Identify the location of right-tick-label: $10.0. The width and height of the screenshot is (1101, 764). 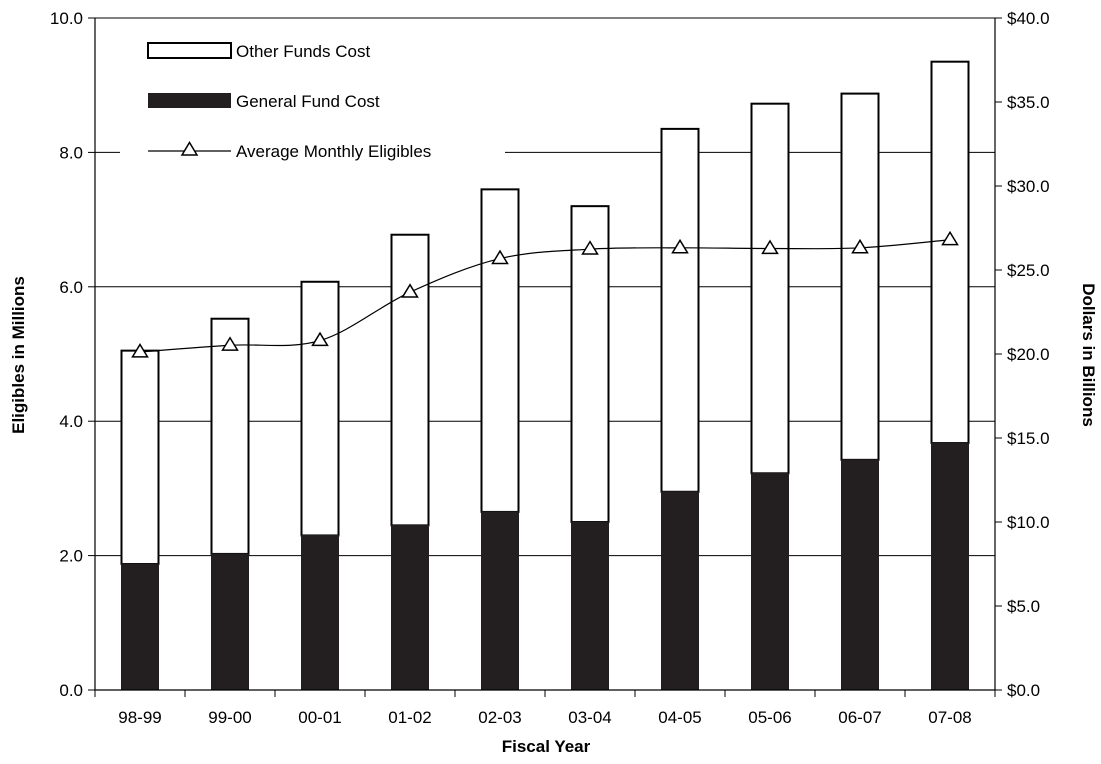
(1028, 522).